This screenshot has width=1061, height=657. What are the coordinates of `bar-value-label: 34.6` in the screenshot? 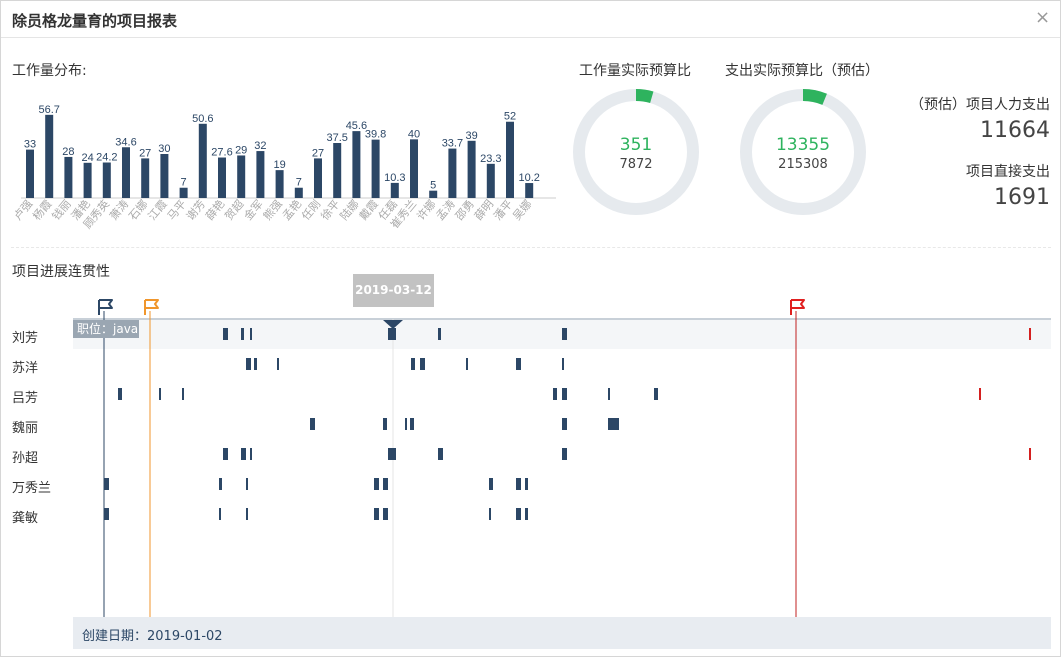 It's located at (125, 142).